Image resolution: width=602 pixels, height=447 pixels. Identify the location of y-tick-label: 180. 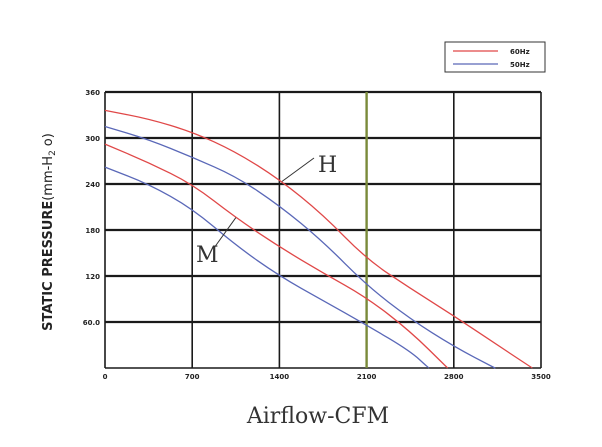
(92, 231).